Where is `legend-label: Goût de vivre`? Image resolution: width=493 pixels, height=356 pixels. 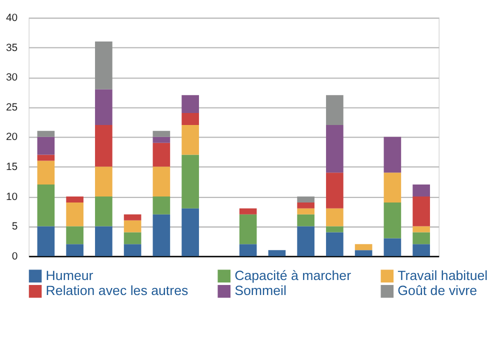
legend-label: Goût de vivre is located at coordinates (437, 290).